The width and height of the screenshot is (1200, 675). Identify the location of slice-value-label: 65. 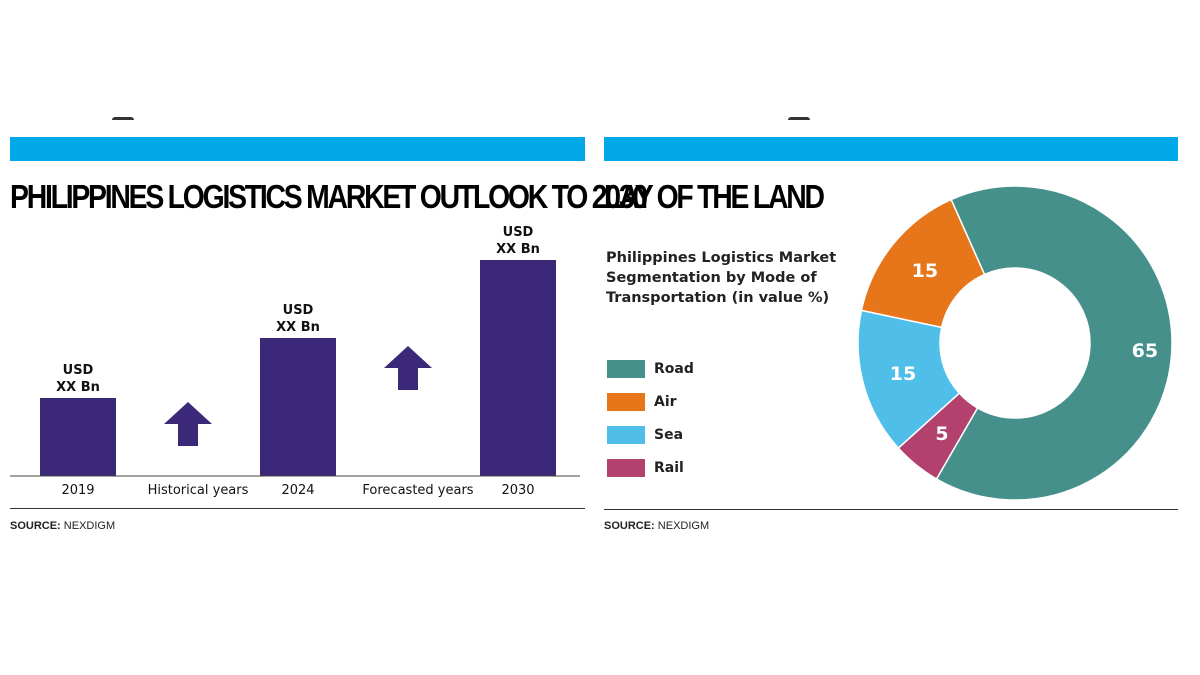
(1145, 351).